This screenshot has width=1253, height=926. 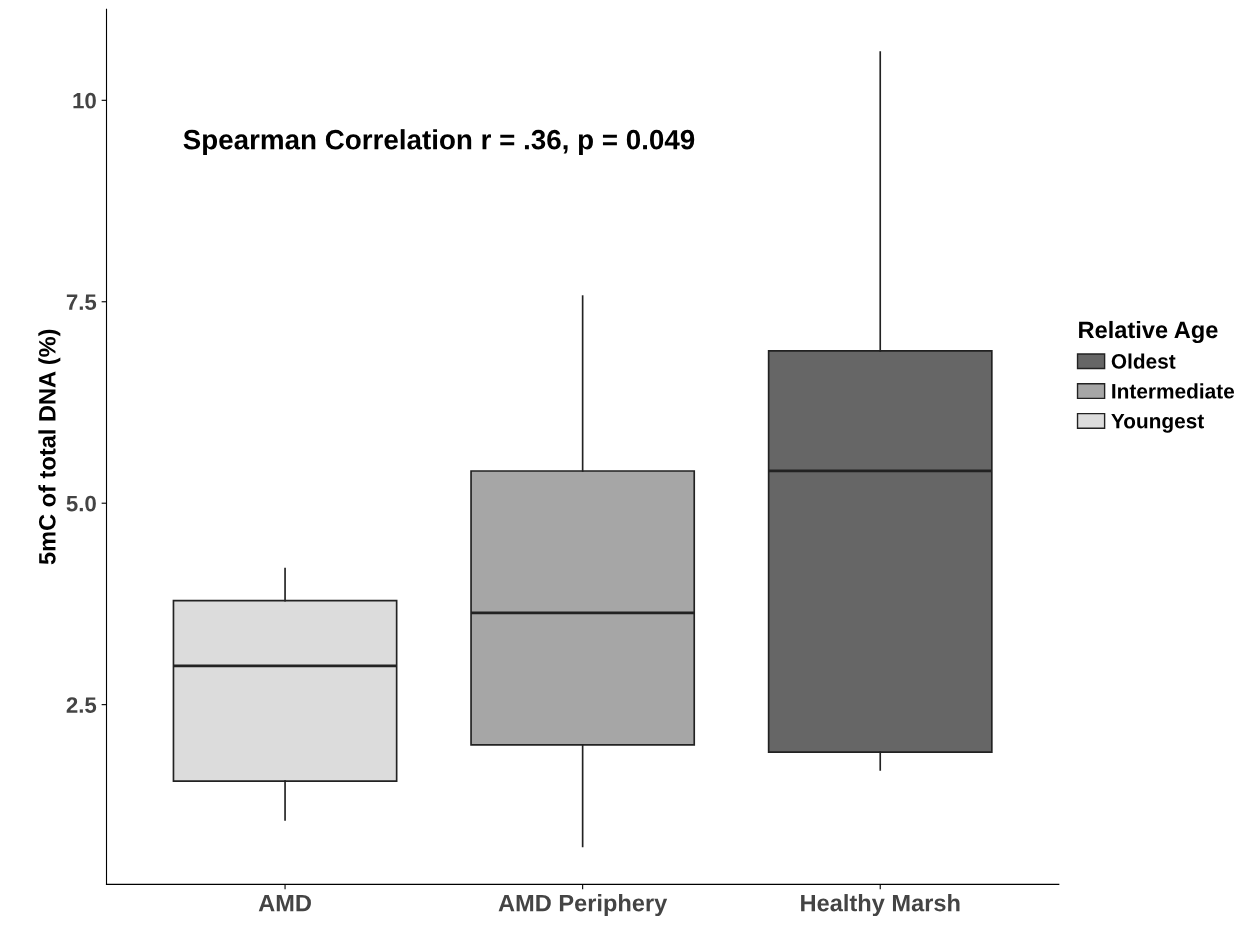 I want to click on legend-label: Intermediate, so click(x=1173, y=391).